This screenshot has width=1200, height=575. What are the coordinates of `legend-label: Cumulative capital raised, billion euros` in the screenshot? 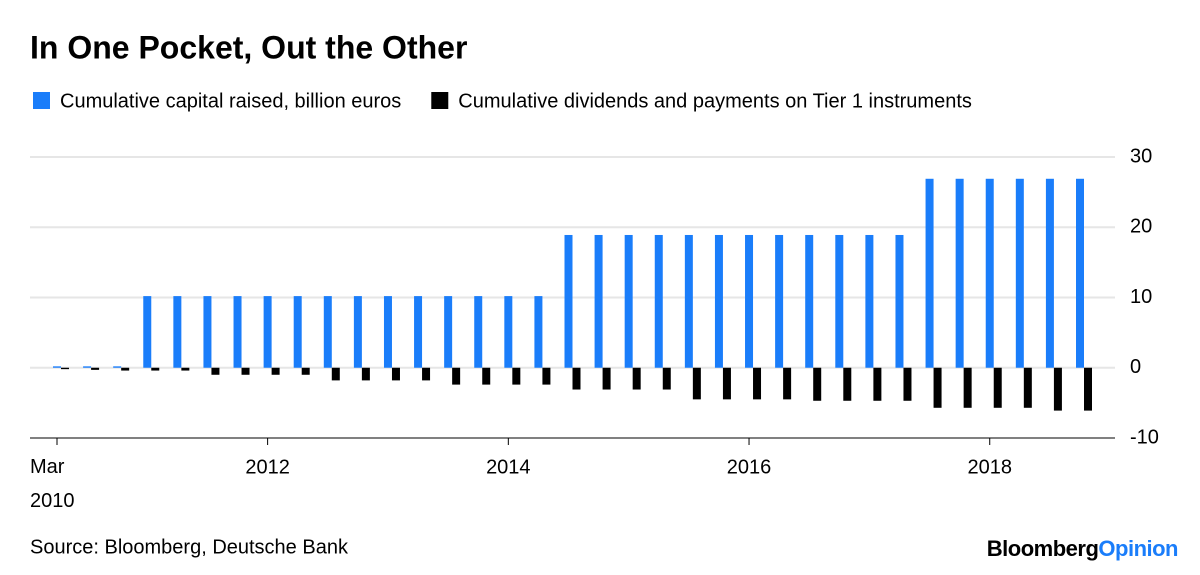 It's located at (230, 101).